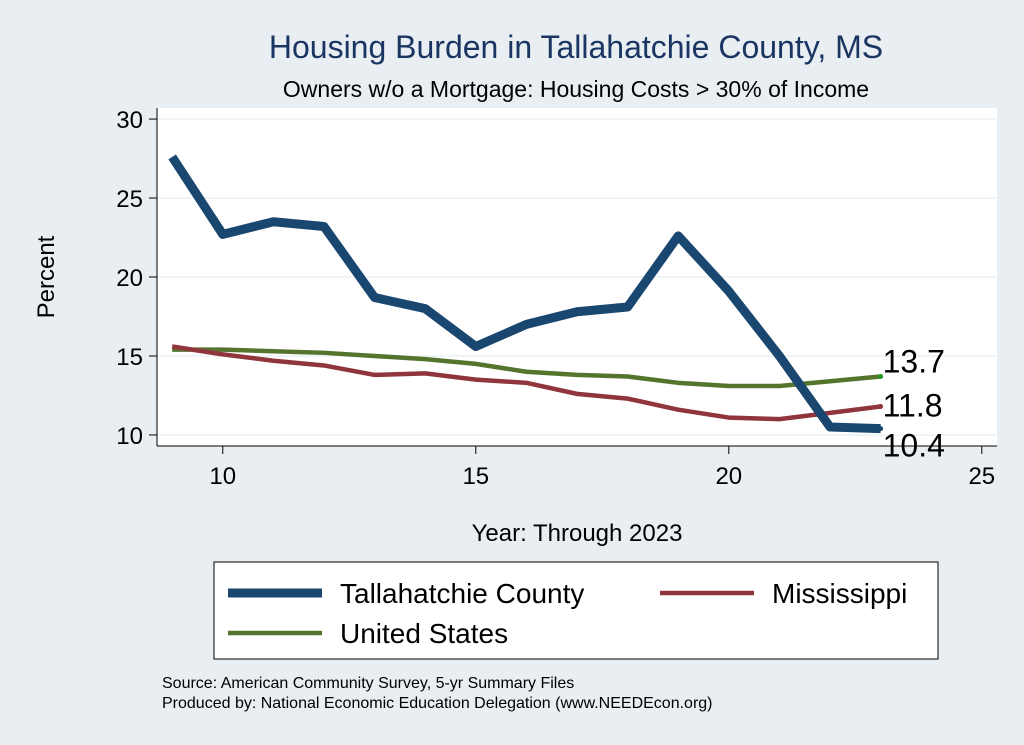 This screenshot has height=745, width=1024. I want to click on x-tick-label: 25, so click(981, 476).